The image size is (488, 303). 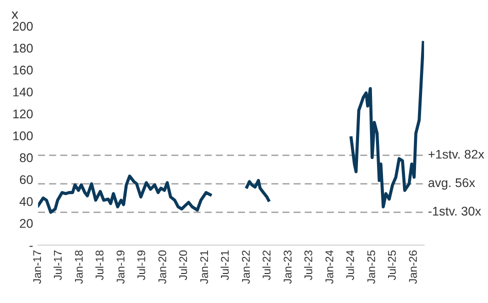 I want to click on y-tick-label: 160, so click(x=23, y=70).